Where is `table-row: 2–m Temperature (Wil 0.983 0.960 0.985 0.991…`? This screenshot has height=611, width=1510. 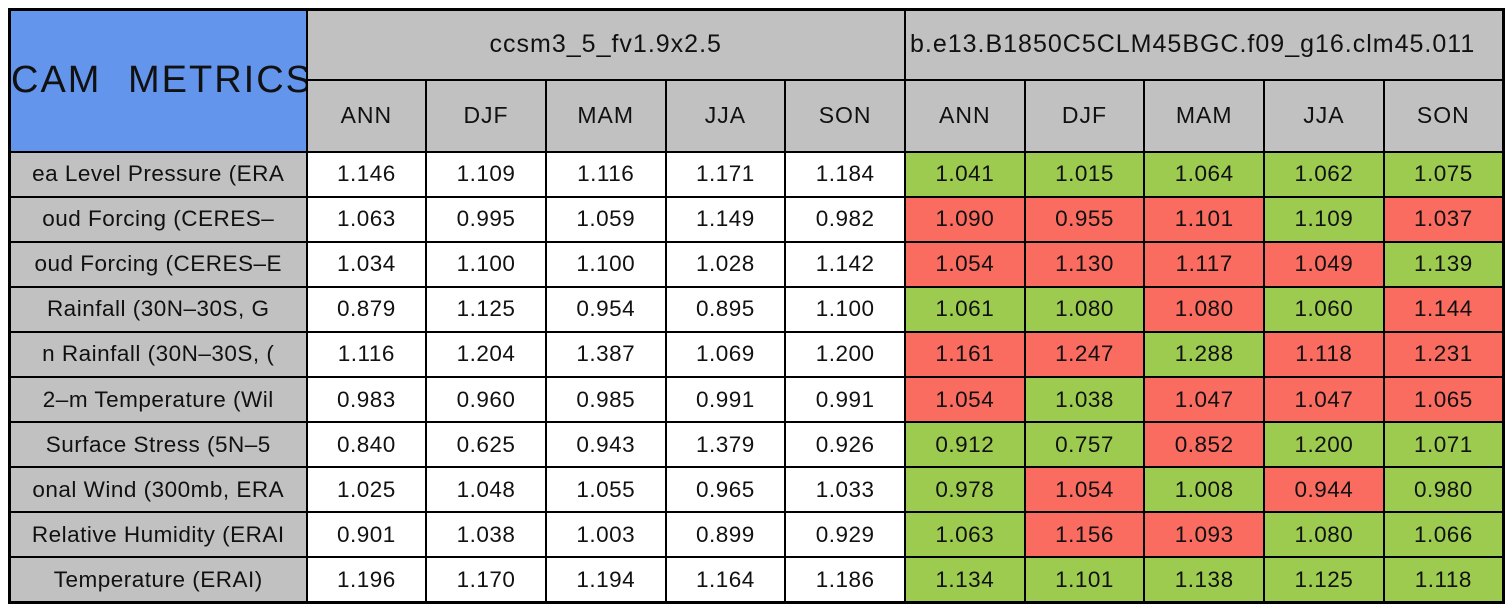 table-row: 2–m Temperature (Wil 0.983 0.960 0.985 0.991… is located at coordinates (756, 399).